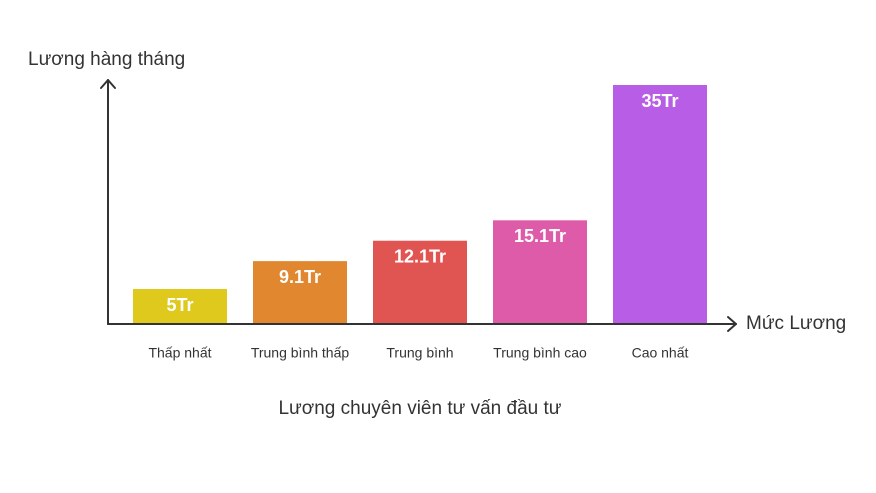  Describe the element at coordinates (300, 277) in the screenshot. I see `value-label: 9.1Tr` at that location.